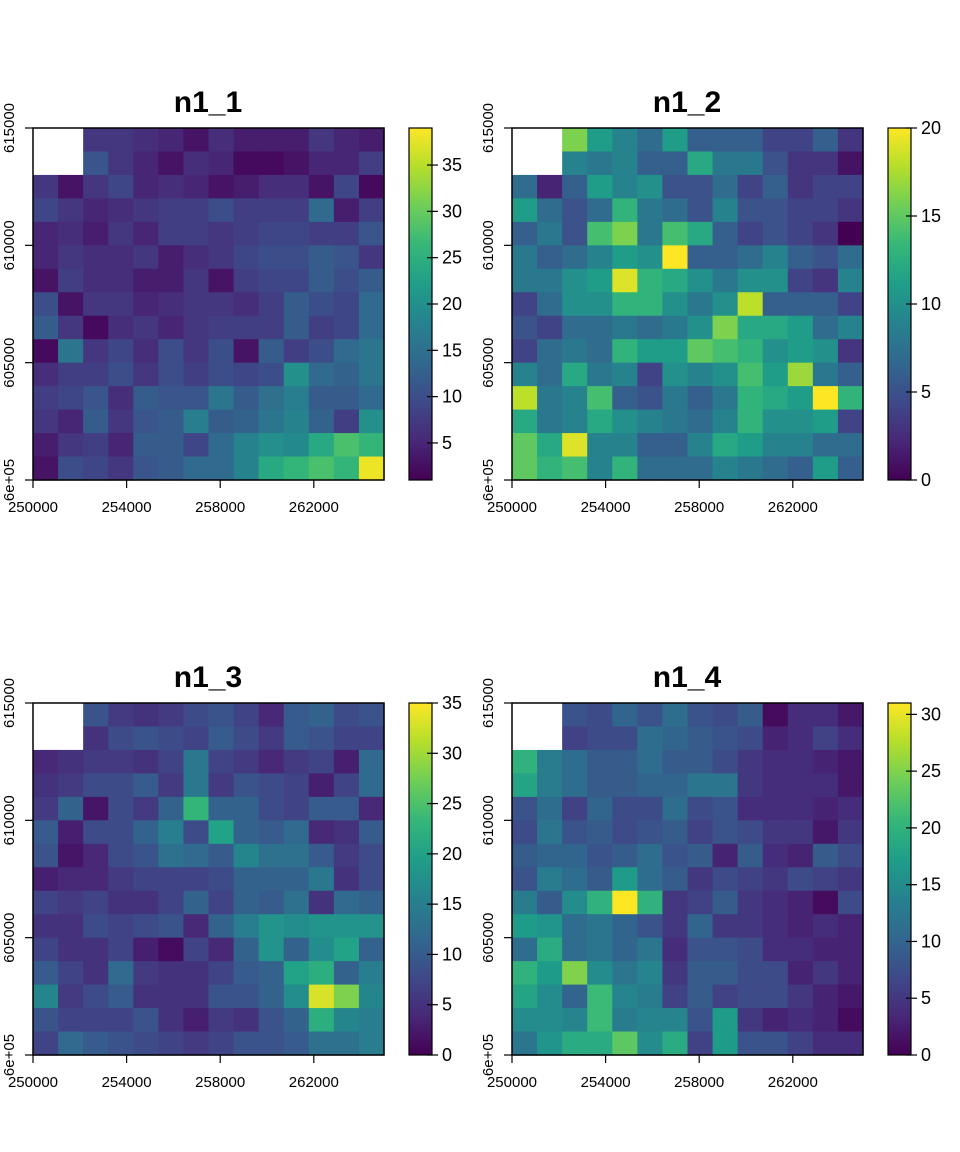 The image size is (960, 1152). I want to click on y-tick-label: 615000, so click(9, 128).